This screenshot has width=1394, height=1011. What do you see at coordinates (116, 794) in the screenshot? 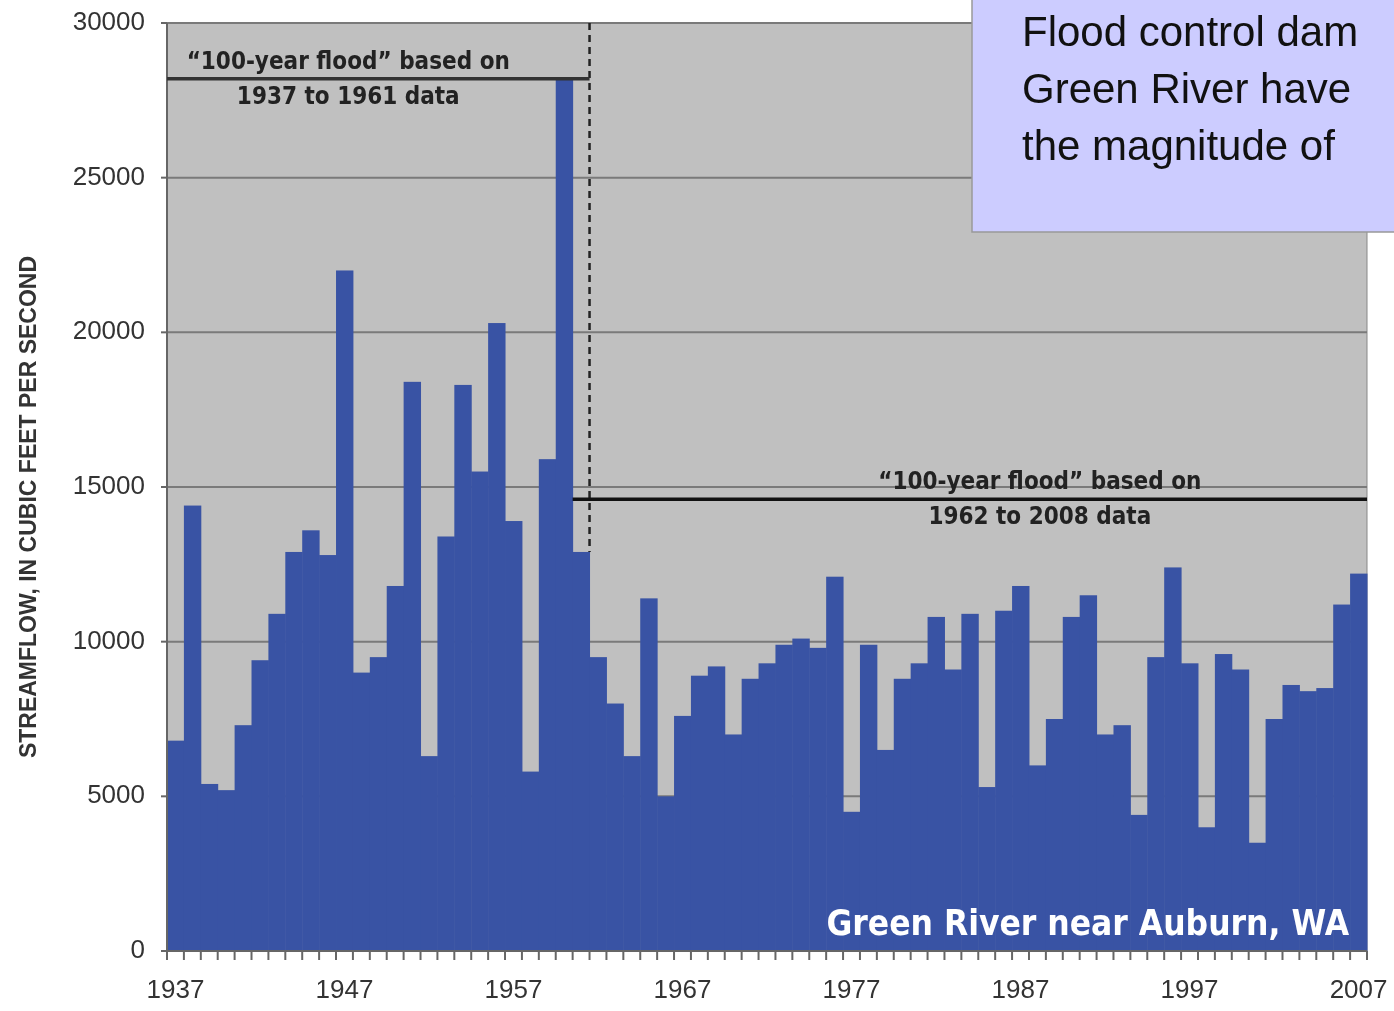
I see `y-tick-label: 5000` at bounding box center [116, 794].